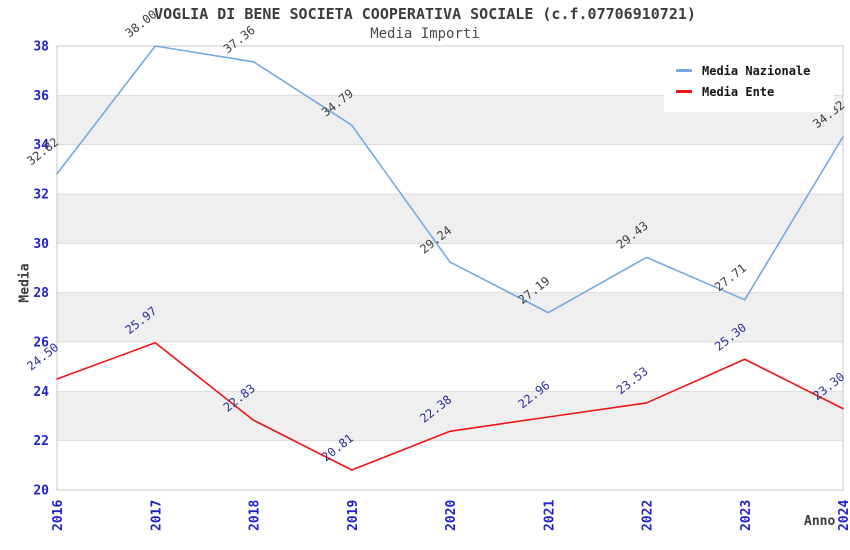 This screenshot has height=550, width=850. I want to click on data-point-label: 38.00, so click(140, 23).